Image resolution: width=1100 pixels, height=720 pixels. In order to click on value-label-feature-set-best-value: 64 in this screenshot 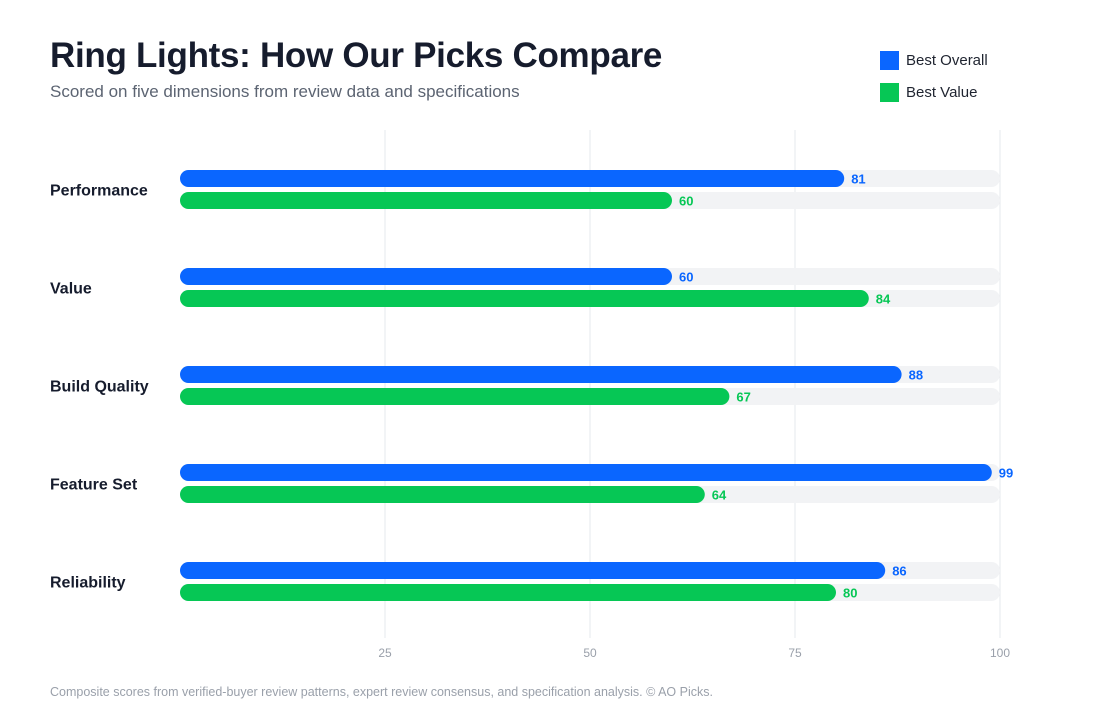, I will do `click(719, 495)`.